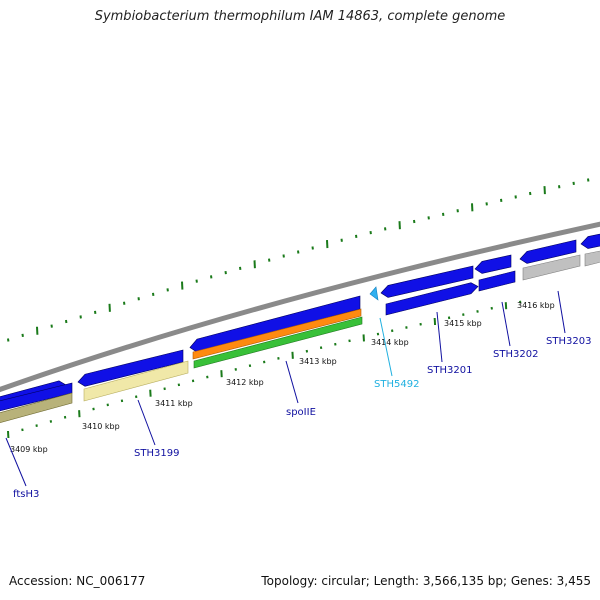 The width and height of the screenshot is (600, 600). Describe the element at coordinates (568, 341) in the screenshot. I see `gene-label-sth3203: STH3203` at that location.